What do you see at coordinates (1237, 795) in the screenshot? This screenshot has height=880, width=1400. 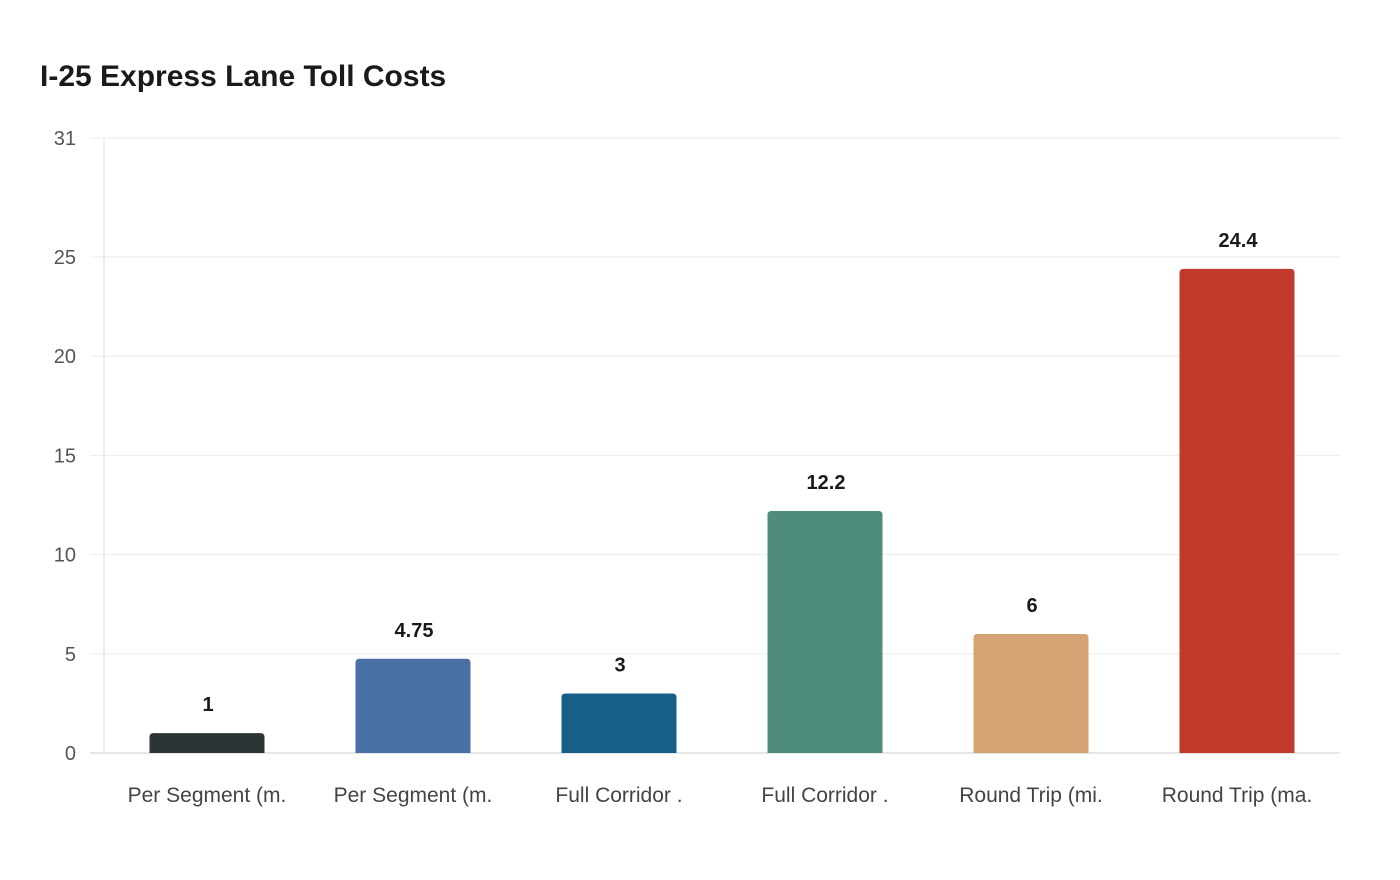 I see `x-tick-label: Round Trip (ma.` at bounding box center [1237, 795].